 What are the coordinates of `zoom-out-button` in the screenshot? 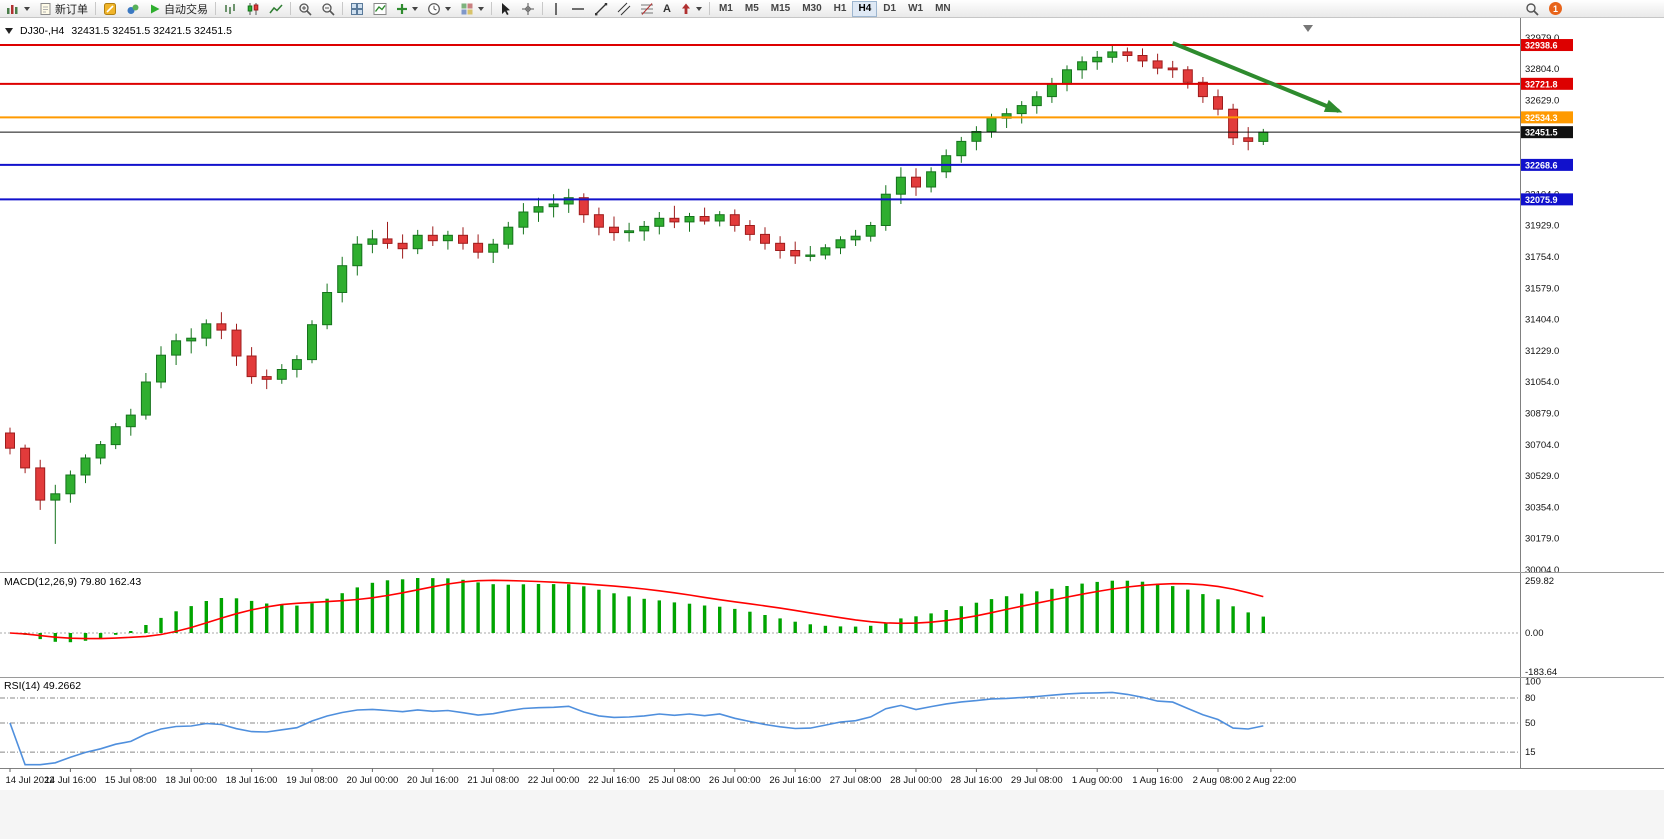 It's located at (328, 9).